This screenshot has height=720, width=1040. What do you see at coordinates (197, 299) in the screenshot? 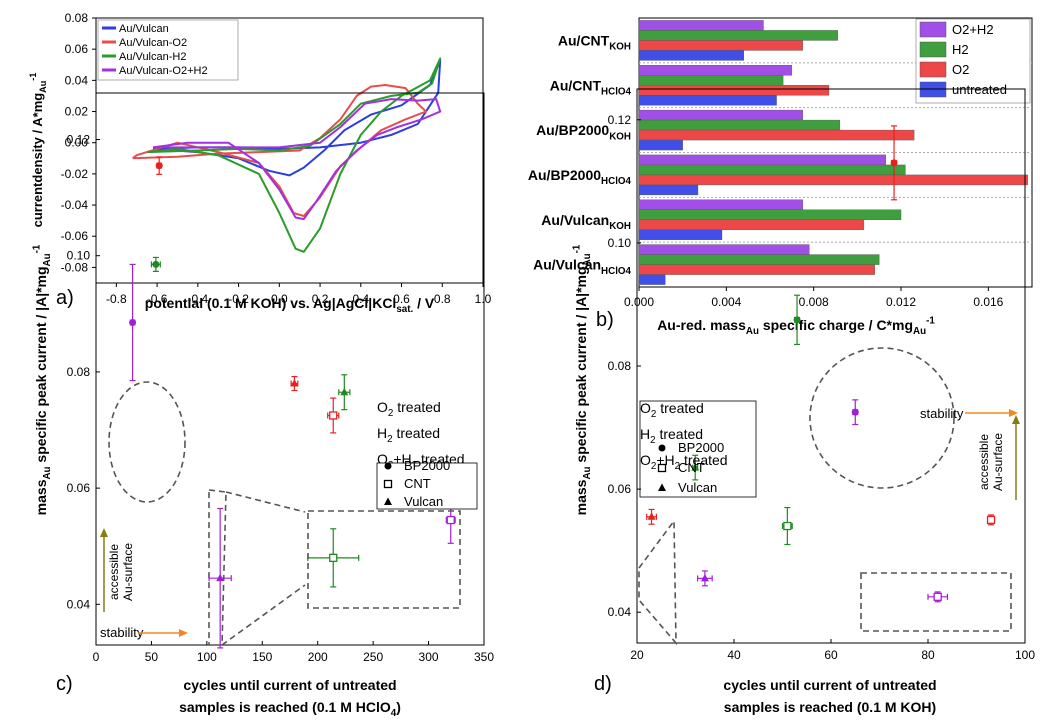
I see `x-tick-label: -0.4` at bounding box center [197, 299].